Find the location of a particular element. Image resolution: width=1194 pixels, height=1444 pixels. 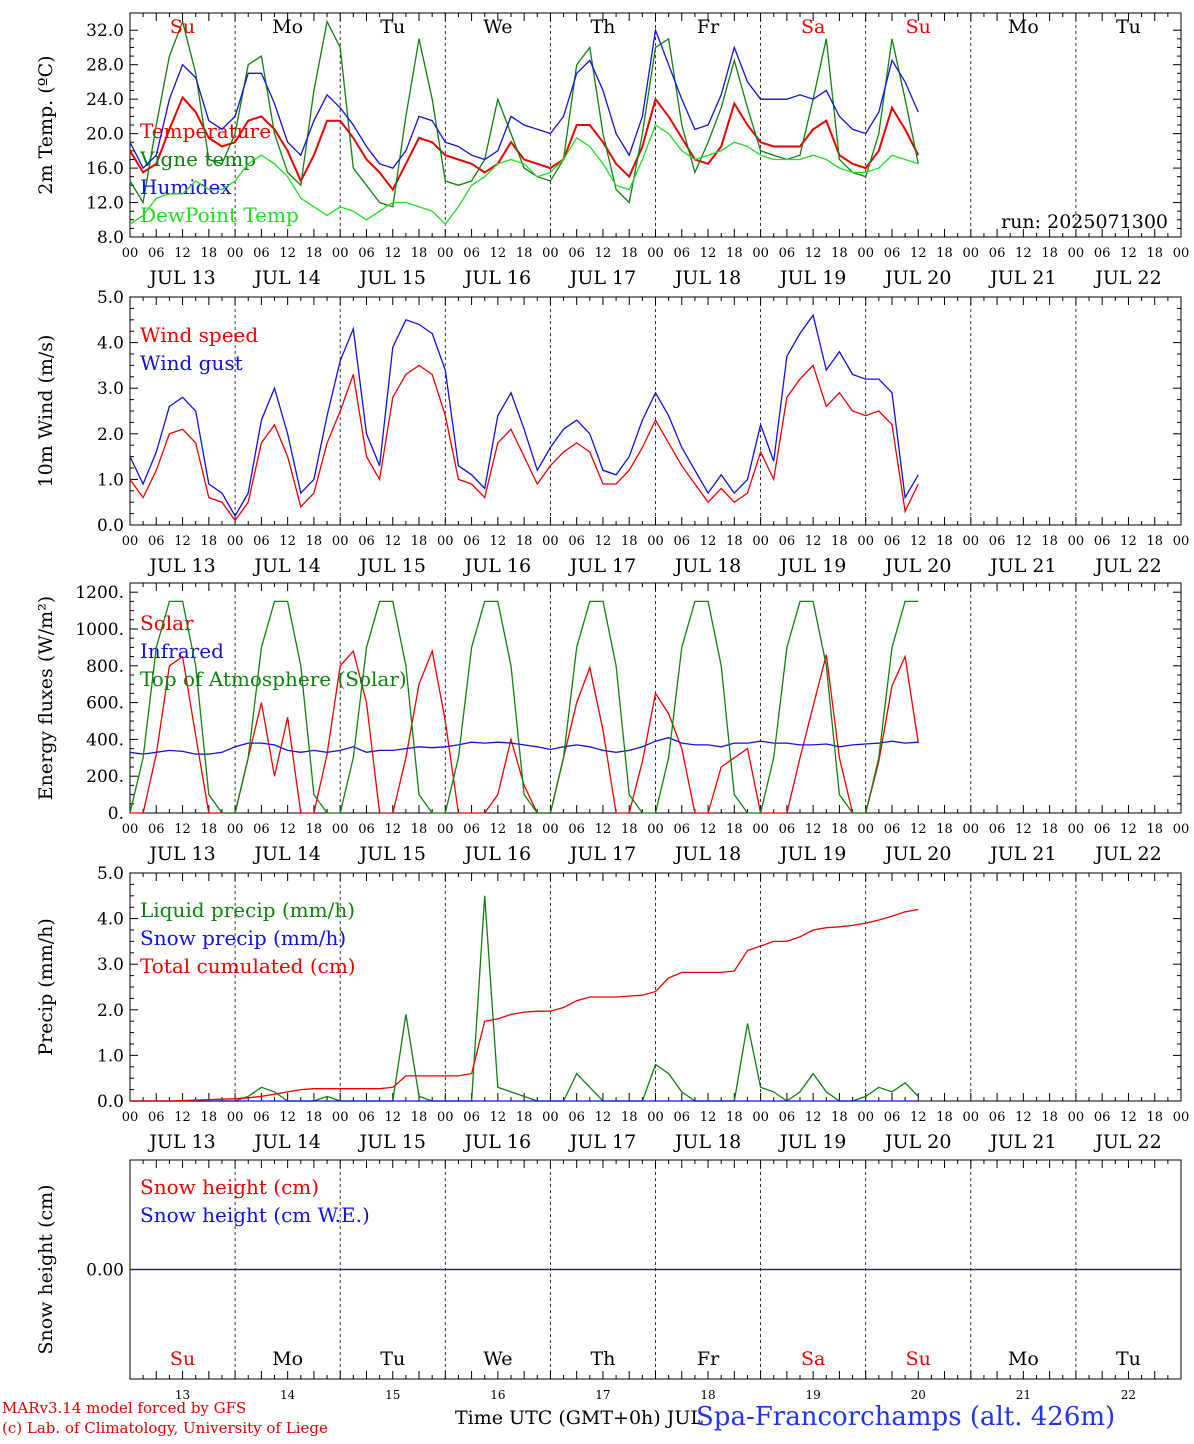

legend-entry: Wind gust is located at coordinates (191, 363).